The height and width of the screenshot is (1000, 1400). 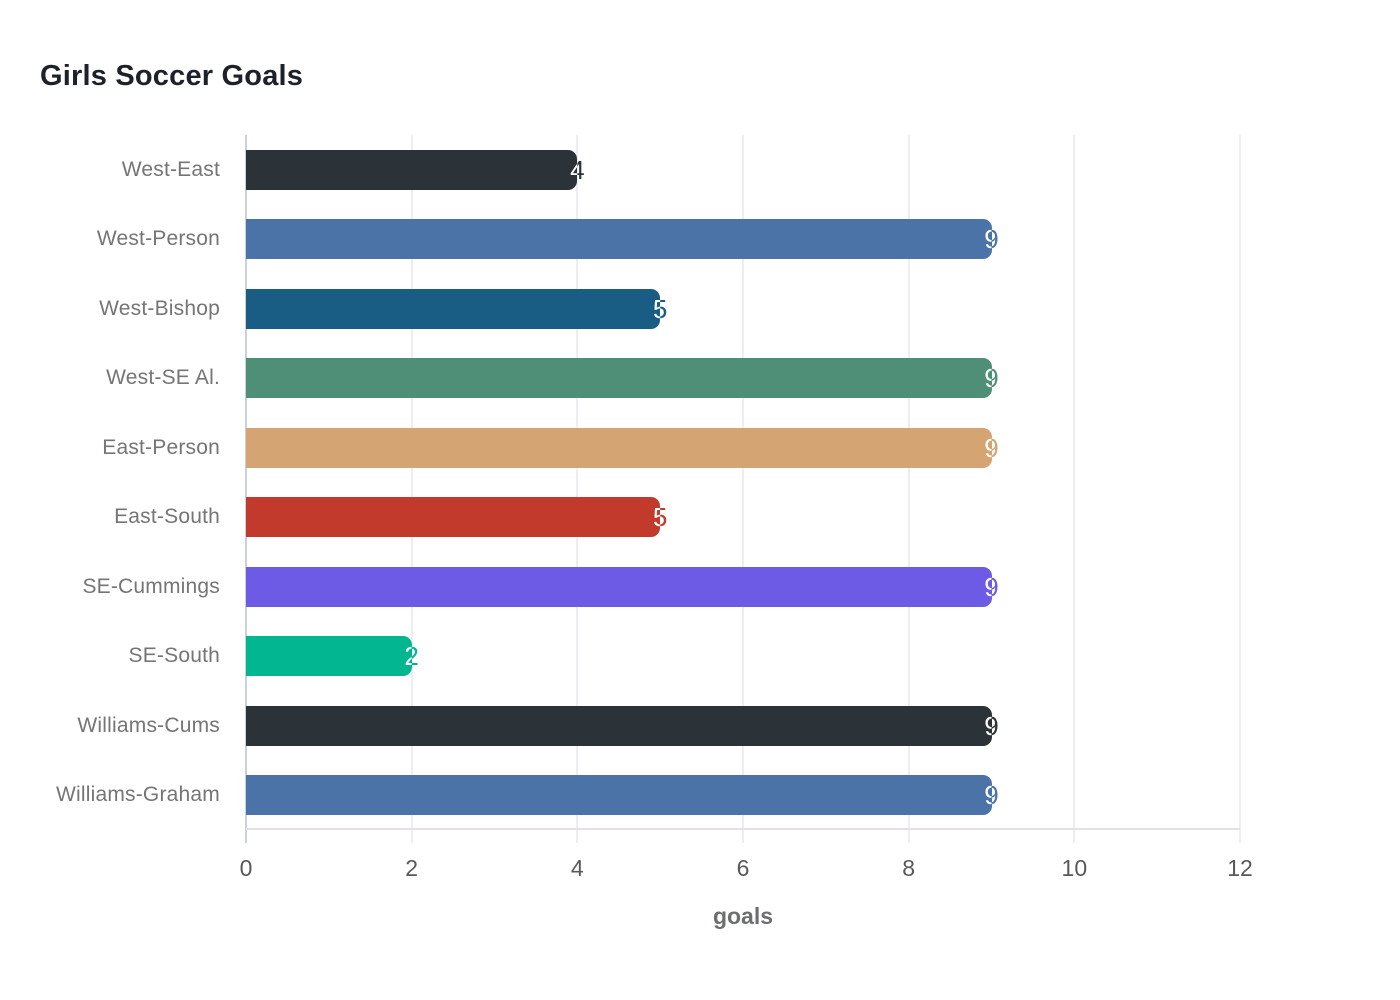 I want to click on x-tick-label: 4, so click(x=577, y=868).